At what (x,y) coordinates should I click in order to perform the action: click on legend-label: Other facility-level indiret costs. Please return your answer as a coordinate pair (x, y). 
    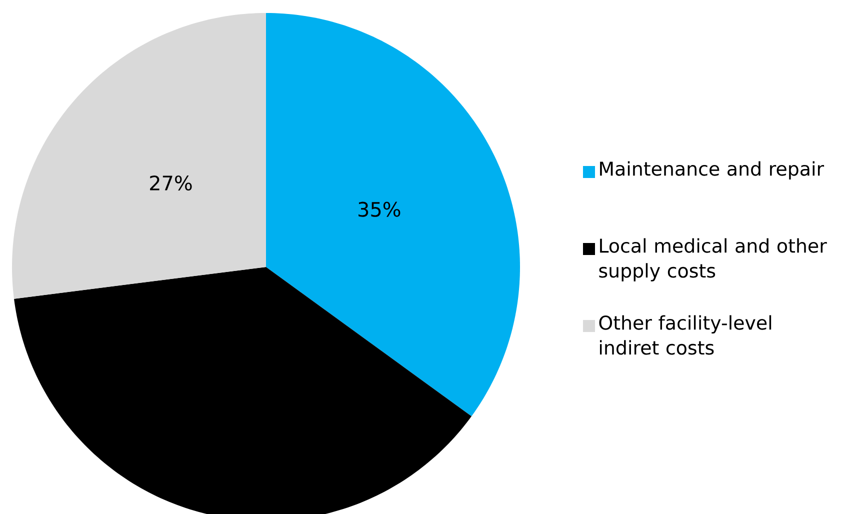
    Looking at the image, I should click on (685, 335).